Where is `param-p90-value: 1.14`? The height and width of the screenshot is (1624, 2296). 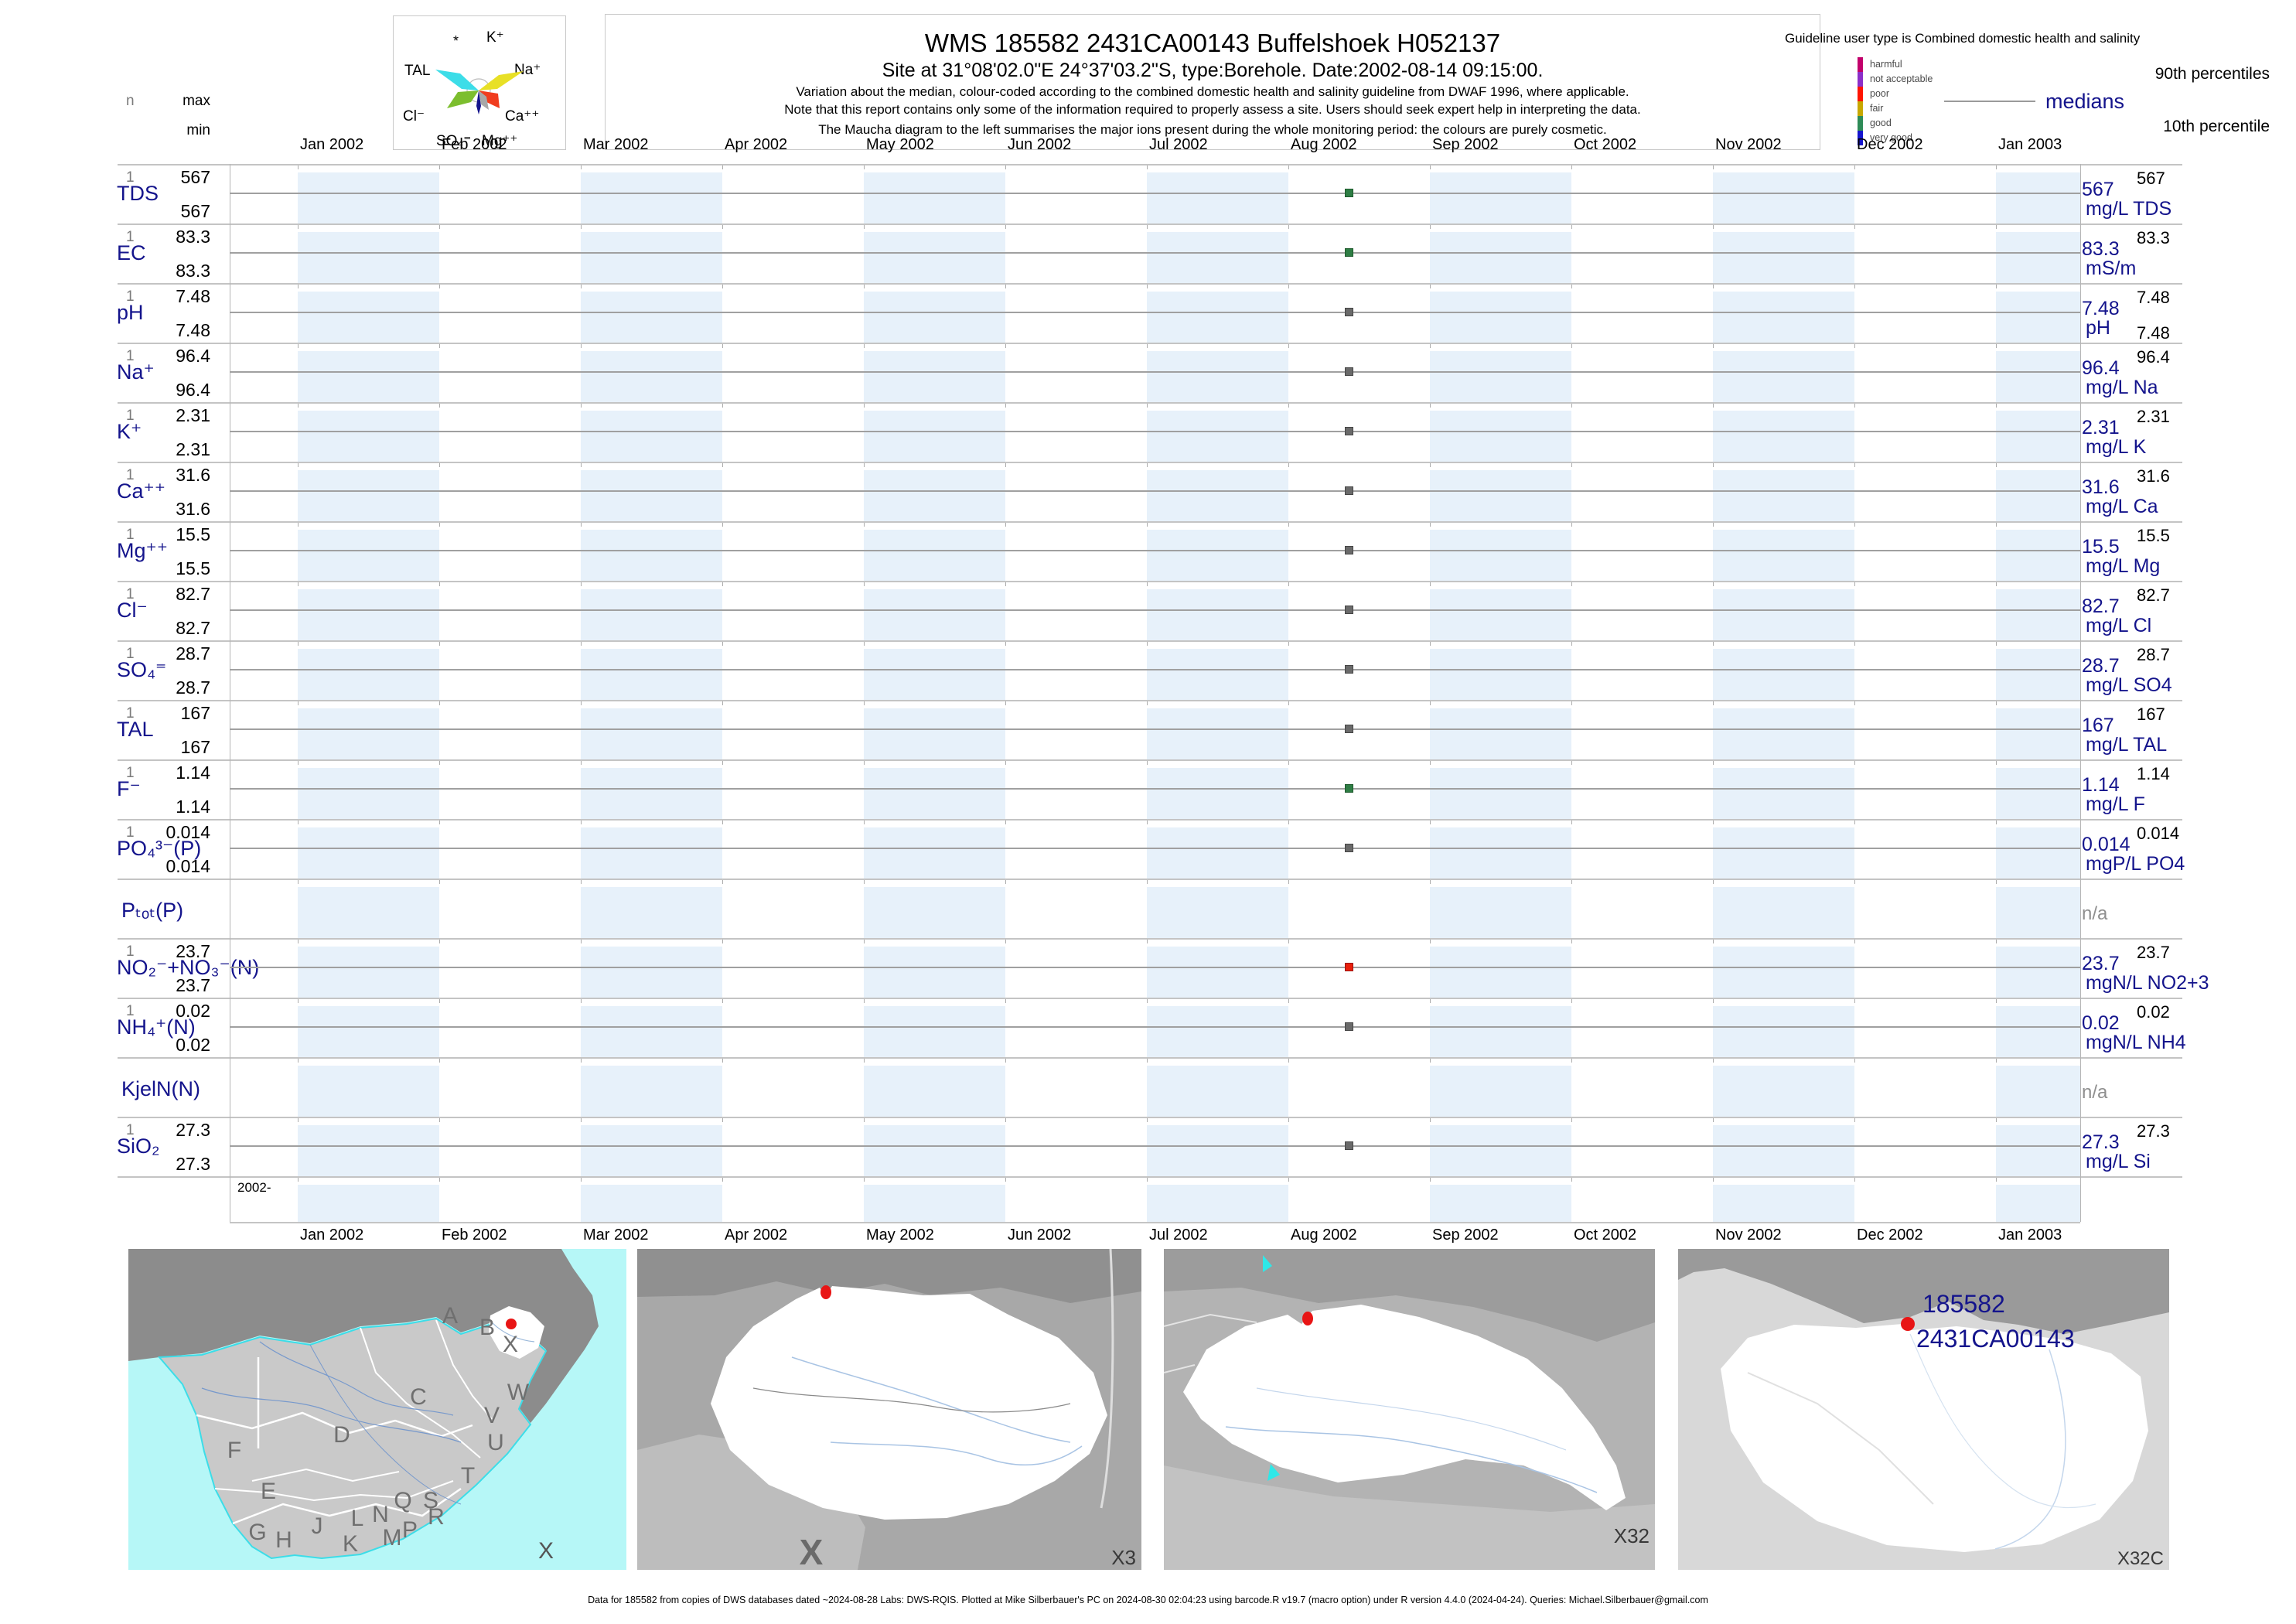 param-p90-value: 1.14 is located at coordinates (2153, 773).